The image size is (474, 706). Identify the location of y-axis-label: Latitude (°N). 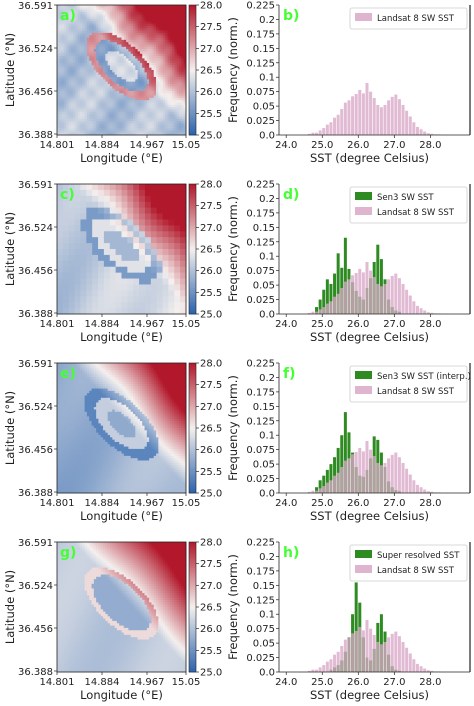
(10, 249).